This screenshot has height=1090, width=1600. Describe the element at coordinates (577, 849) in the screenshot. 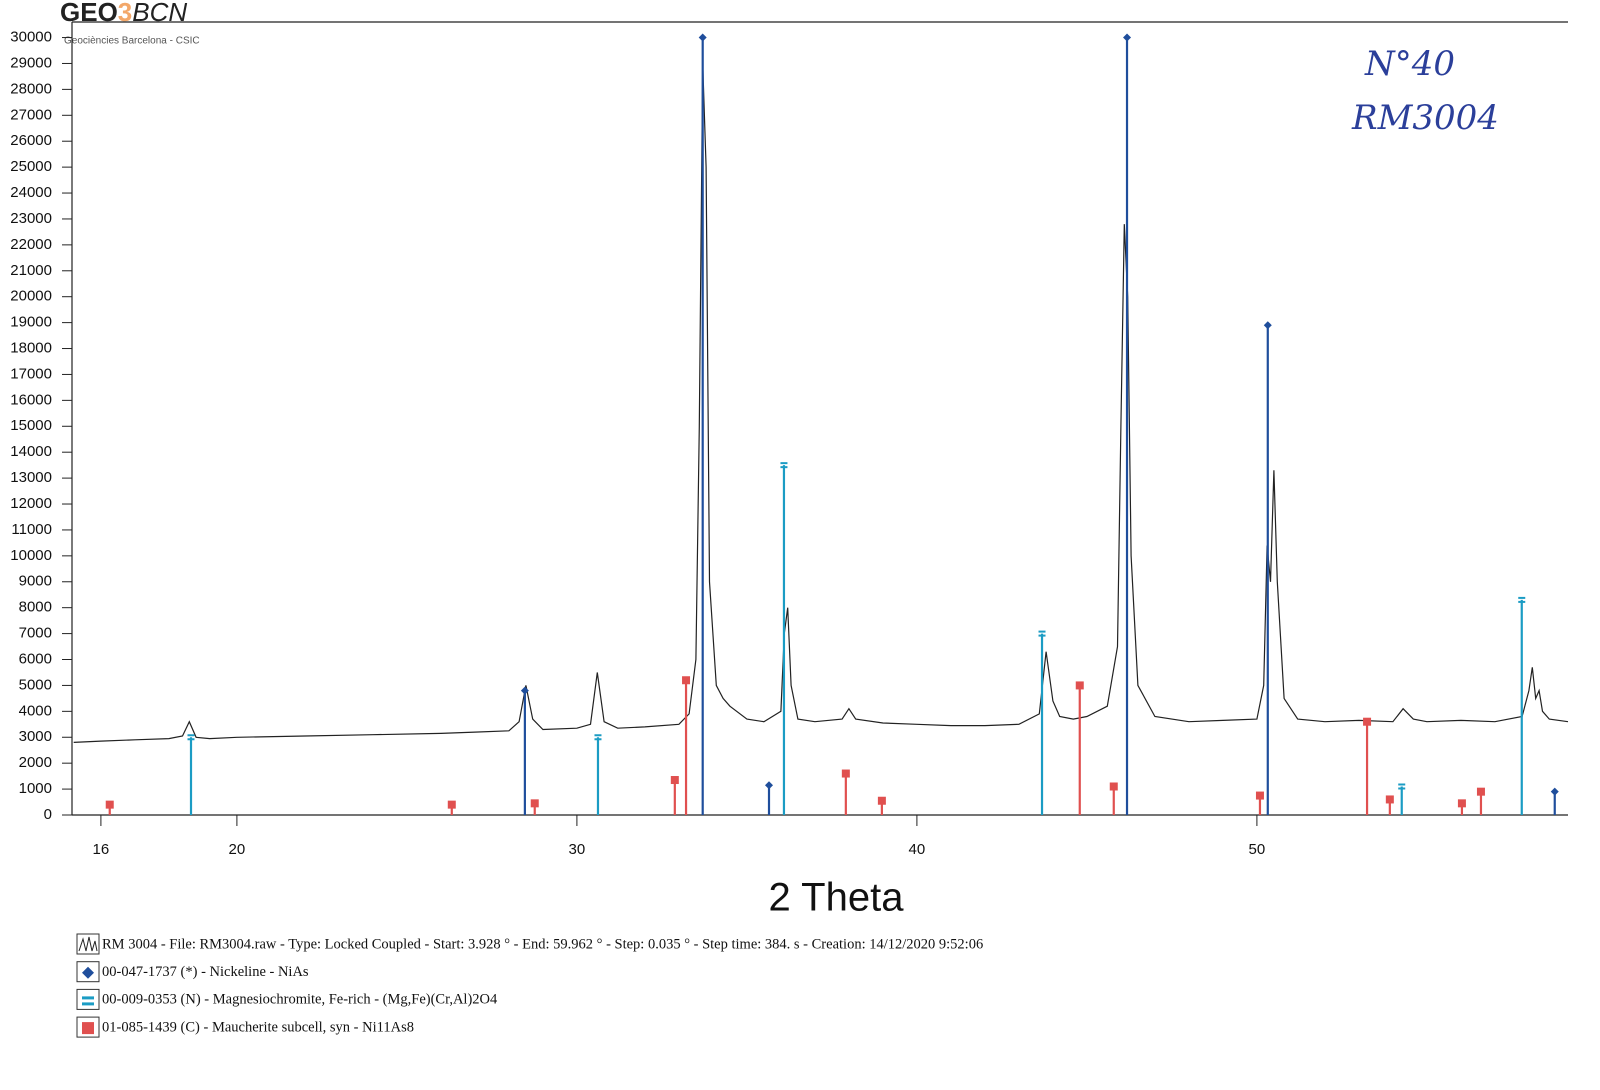

I see `x-tick-label: 30` at that location.